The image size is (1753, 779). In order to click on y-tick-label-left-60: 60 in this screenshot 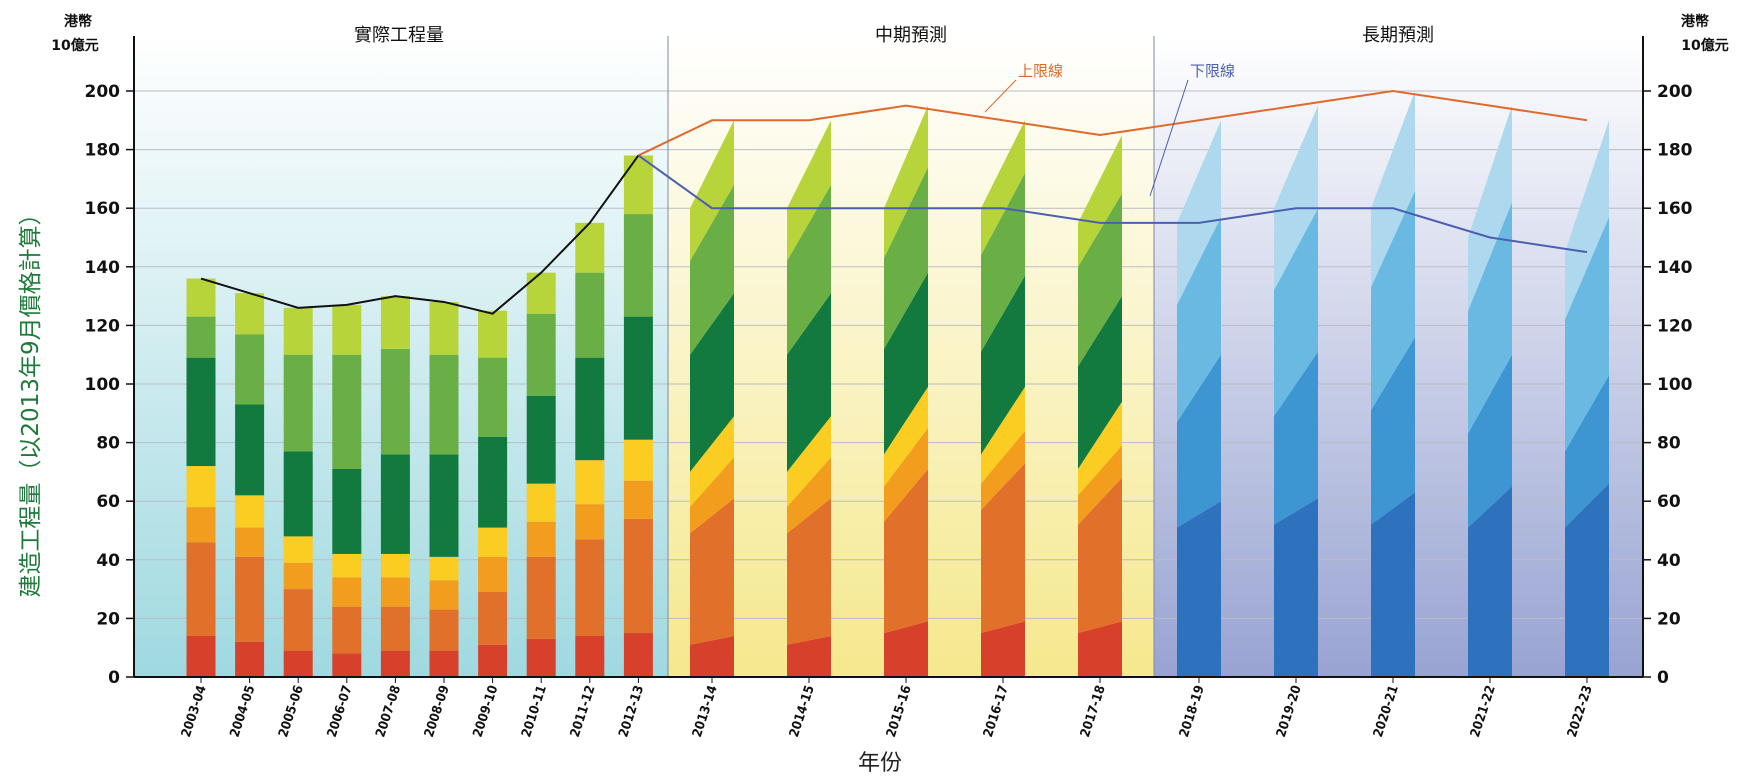, I will do `click(108, 502)`.